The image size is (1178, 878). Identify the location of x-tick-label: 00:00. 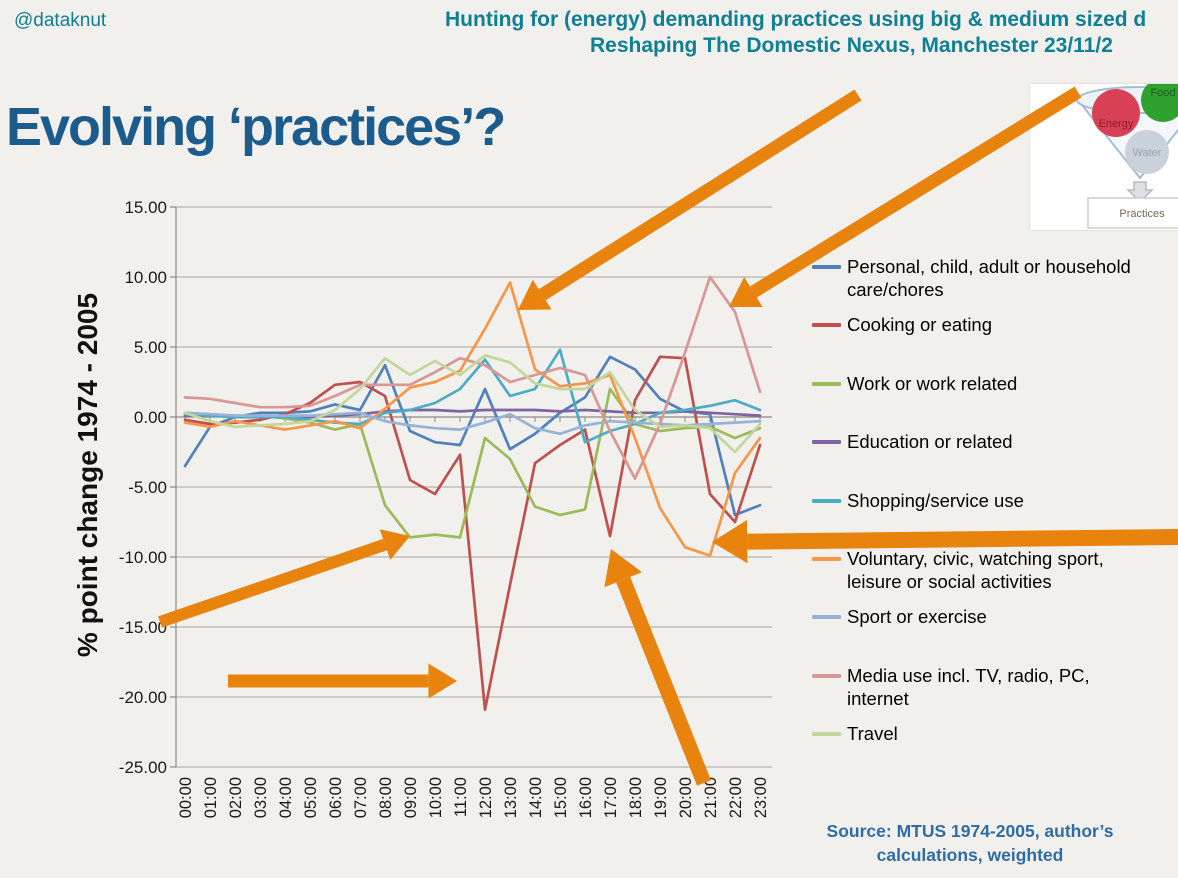
(186, 797).